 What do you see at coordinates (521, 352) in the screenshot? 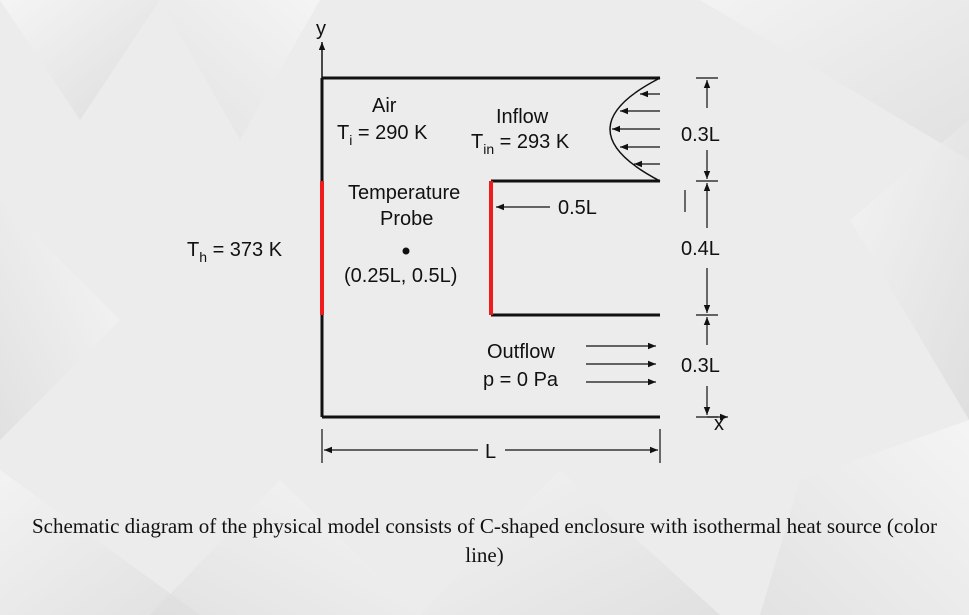
I see `outflow-label: Outflow` at bounding box center [521, 352].